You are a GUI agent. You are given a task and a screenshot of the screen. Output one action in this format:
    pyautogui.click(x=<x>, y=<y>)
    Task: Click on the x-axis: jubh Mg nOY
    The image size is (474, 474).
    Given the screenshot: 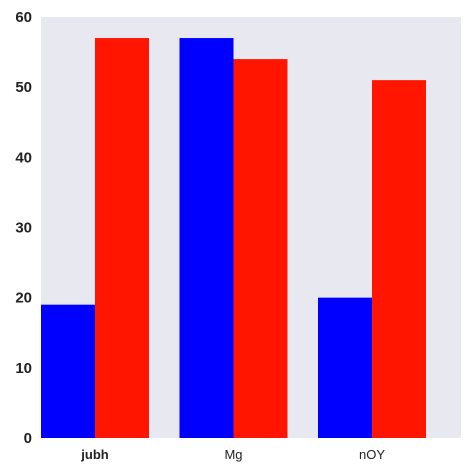 What is the action you would take?
    pyautogui.click(x=232, y=454)
    